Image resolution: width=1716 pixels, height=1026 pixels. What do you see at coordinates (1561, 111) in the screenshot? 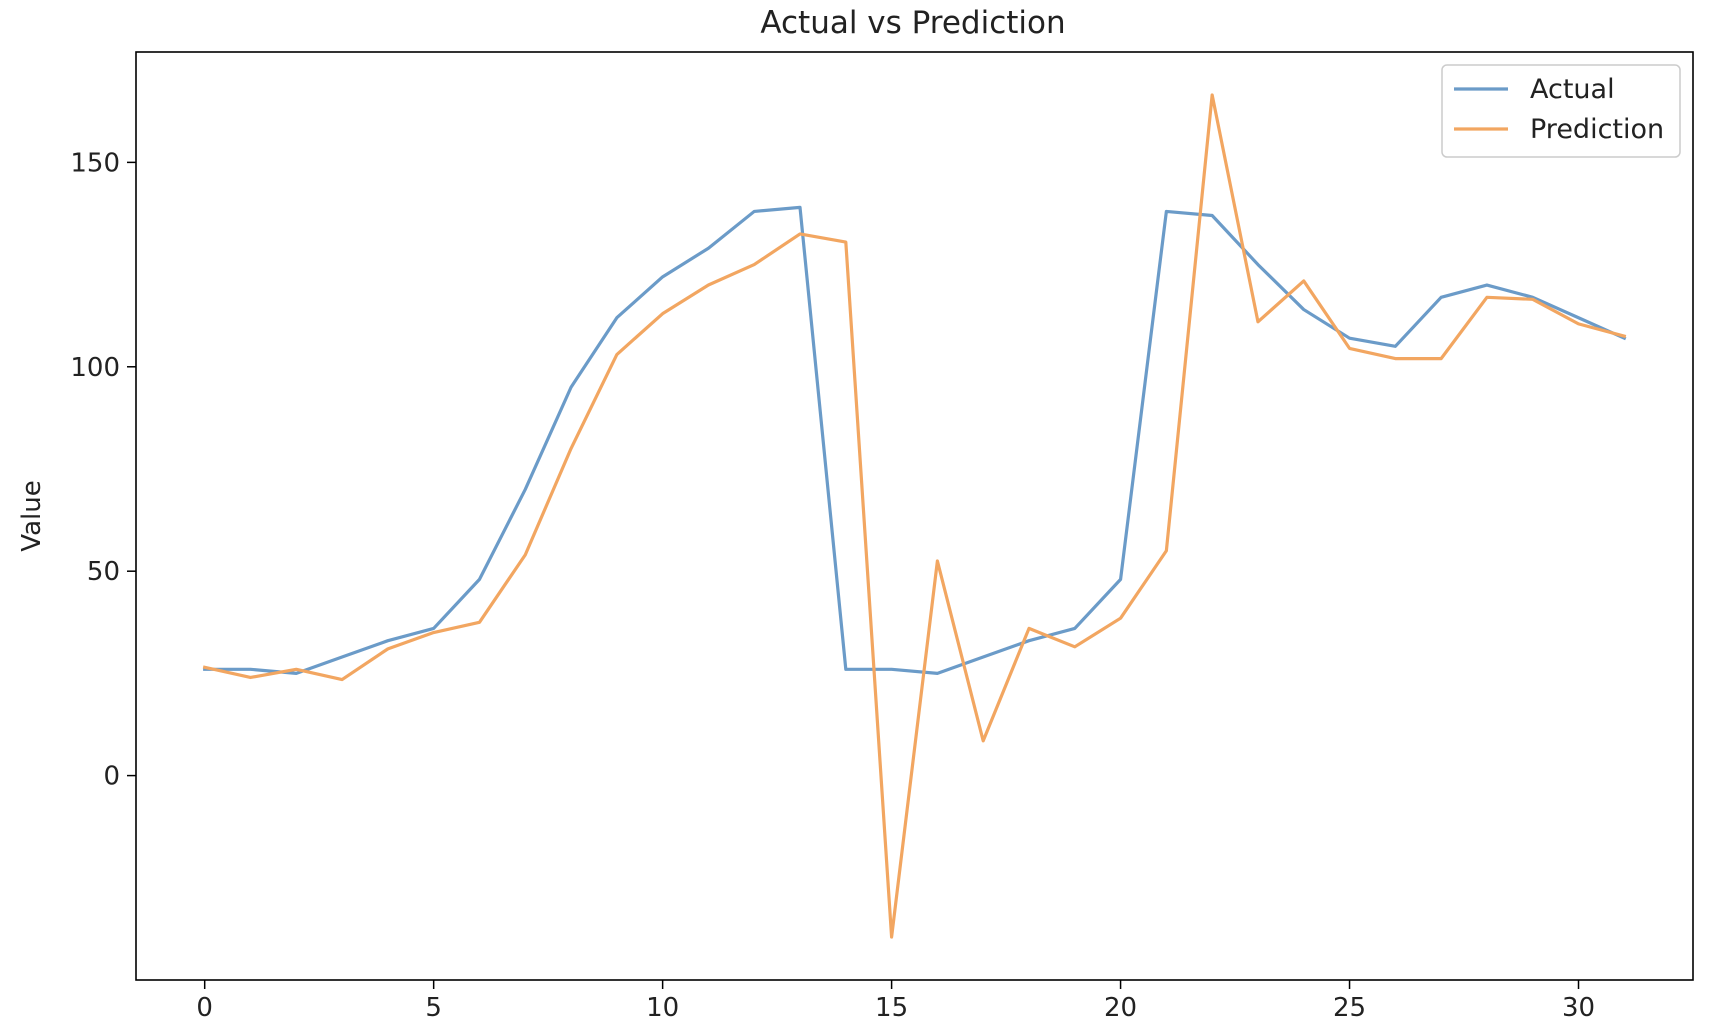
I see `legend: Actual Prediction` at bounding box center [1561, 111].